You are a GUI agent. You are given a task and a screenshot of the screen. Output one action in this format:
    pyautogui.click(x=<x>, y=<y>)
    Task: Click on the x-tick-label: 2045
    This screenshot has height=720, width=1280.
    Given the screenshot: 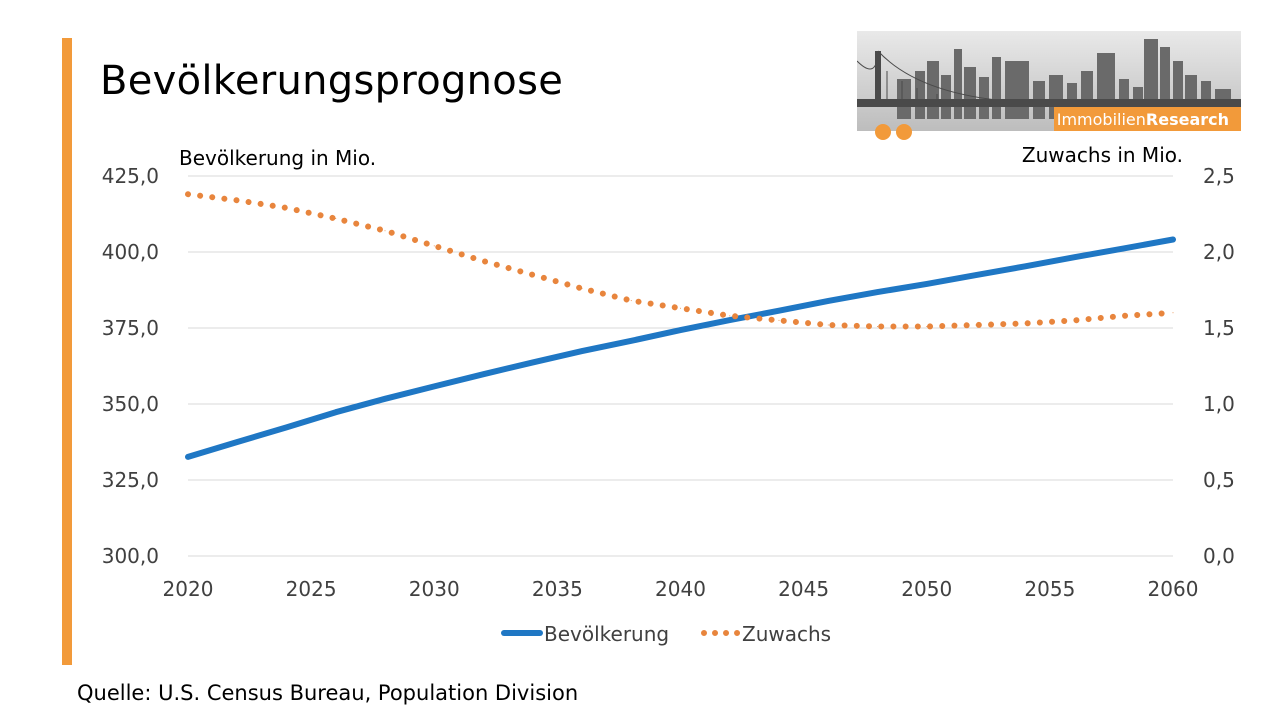 What is the action you would take?
    pyautogui.click(x=803, y=589)
    